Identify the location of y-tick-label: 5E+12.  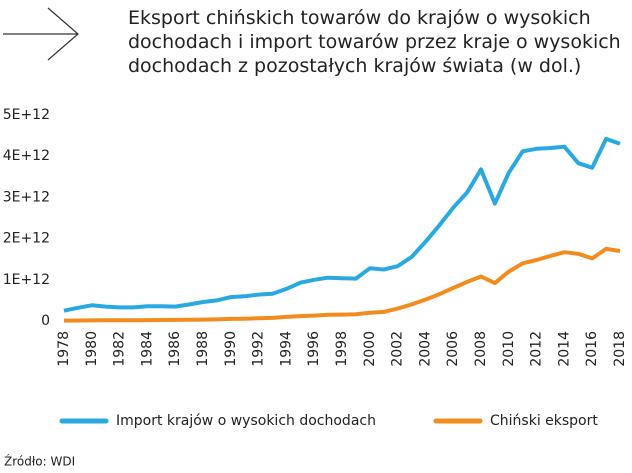
(26, 115).